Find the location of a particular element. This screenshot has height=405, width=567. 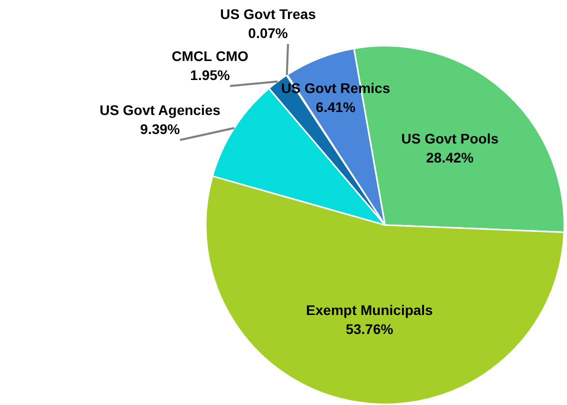

slice-label: US Govt Agencies is located at coordinates (160, 110).